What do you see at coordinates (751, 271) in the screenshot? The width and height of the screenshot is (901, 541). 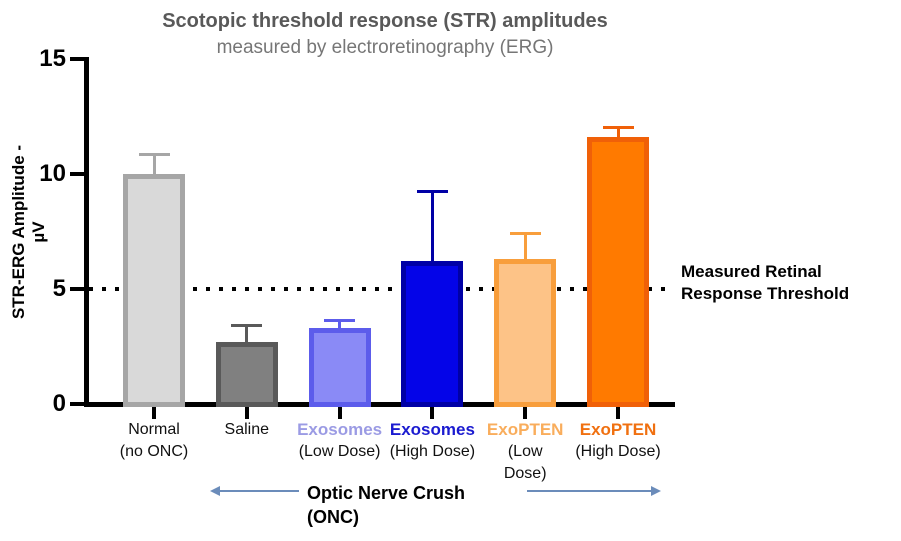 I see `threshold-label-line1: Measured Retinal` at bounding box center [751, 271].